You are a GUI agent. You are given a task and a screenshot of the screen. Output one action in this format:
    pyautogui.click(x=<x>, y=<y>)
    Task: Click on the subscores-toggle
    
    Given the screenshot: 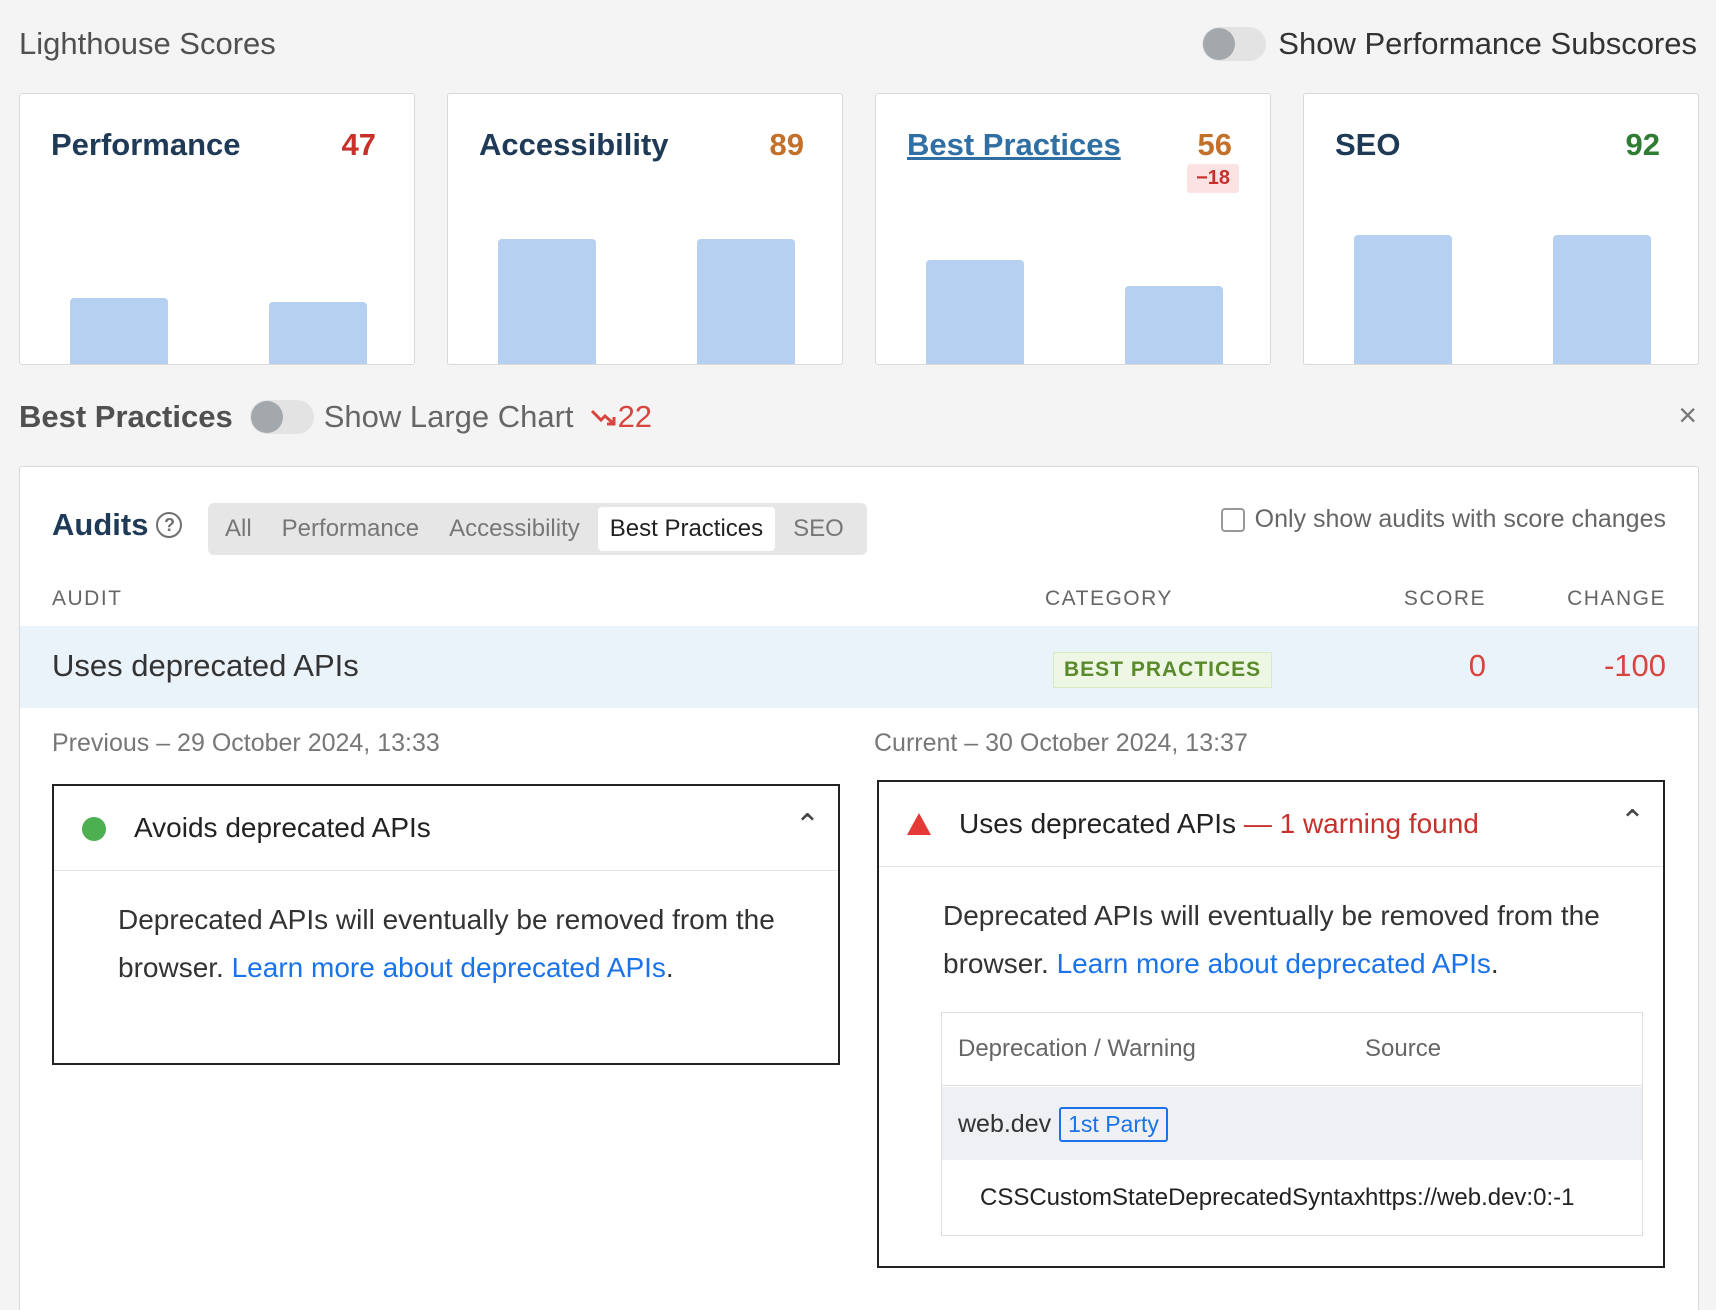 What is the action you would take?
    pyautogui.click(x=1234, y=44)
    